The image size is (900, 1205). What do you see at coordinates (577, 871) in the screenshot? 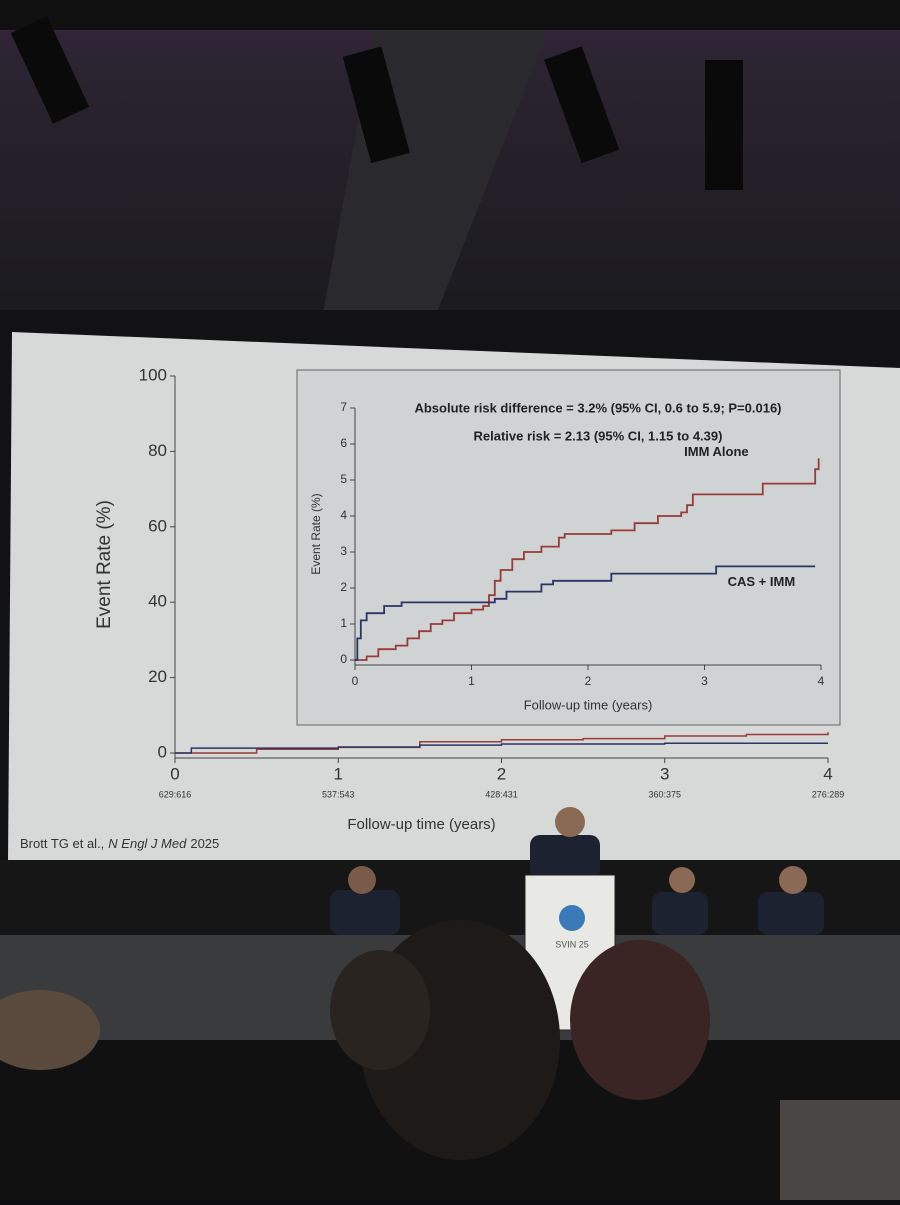
I see `panelists` at bounding box center [577, 871].